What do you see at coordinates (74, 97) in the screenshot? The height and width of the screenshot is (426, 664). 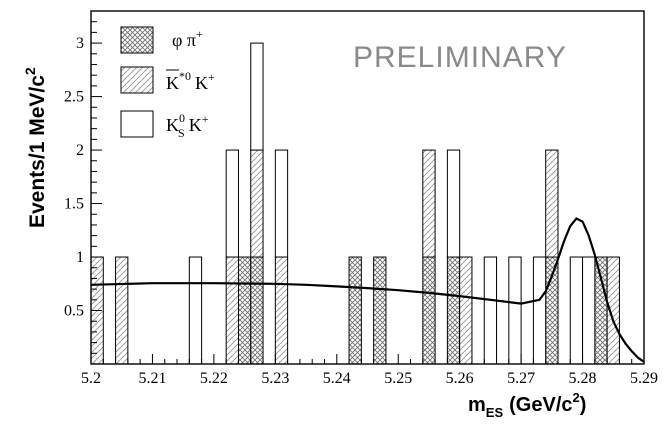 I see `y-tick-label: 2.5` at bounding box center [74, 97].